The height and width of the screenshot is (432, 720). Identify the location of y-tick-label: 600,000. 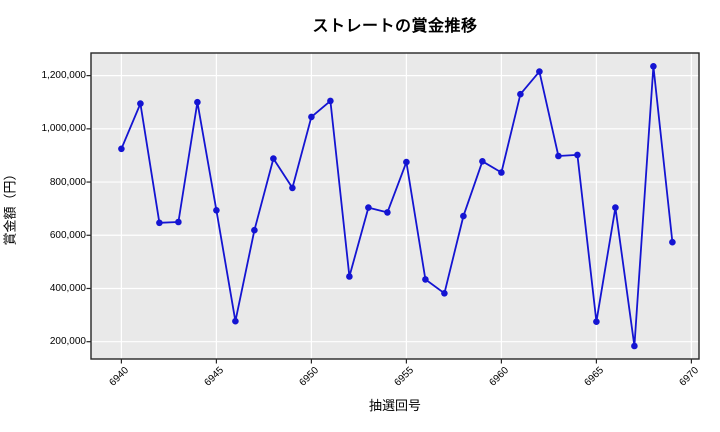
(67, 235).